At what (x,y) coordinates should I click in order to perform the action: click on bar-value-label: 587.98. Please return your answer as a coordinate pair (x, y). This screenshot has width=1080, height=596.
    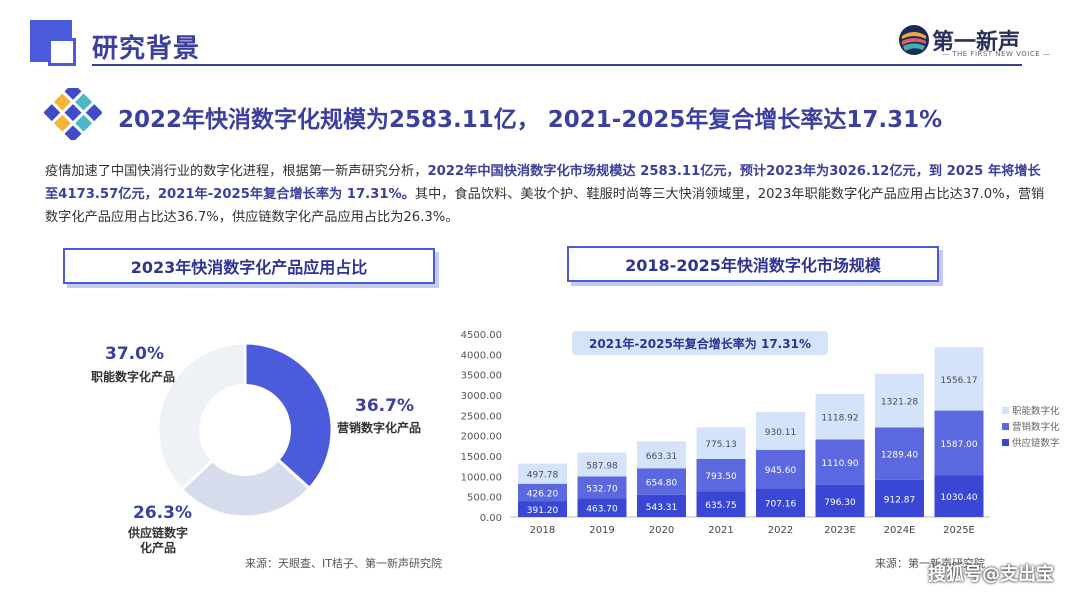
    Looking at the image, I should click on (602, 467).